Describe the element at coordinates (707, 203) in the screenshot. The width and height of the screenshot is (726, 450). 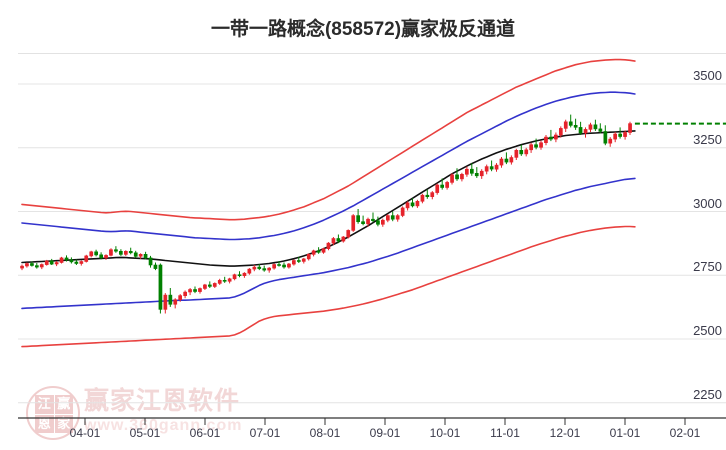
I see `y-axis-tick-label: 3000` at that location.